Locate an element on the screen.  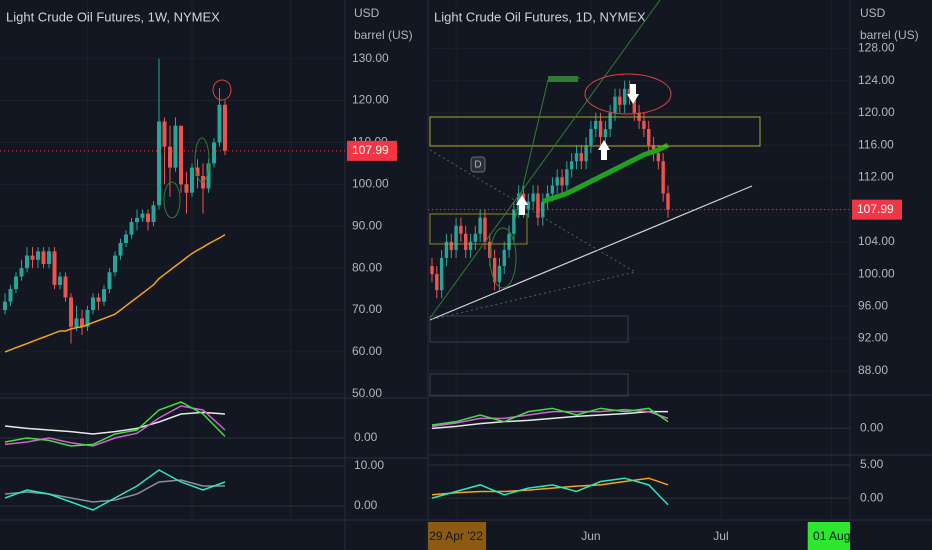
moving-average is located at coordinates (605, 173).